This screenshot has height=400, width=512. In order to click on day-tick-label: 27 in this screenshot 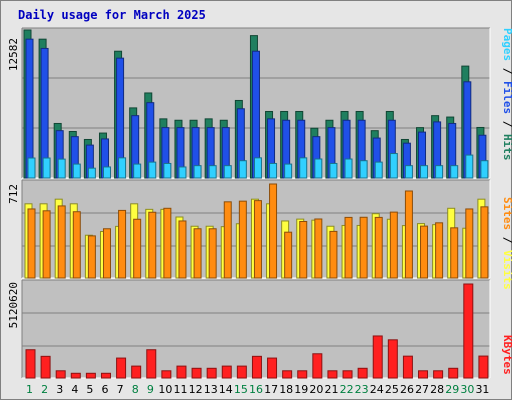, I will do `click(422, 389)`.